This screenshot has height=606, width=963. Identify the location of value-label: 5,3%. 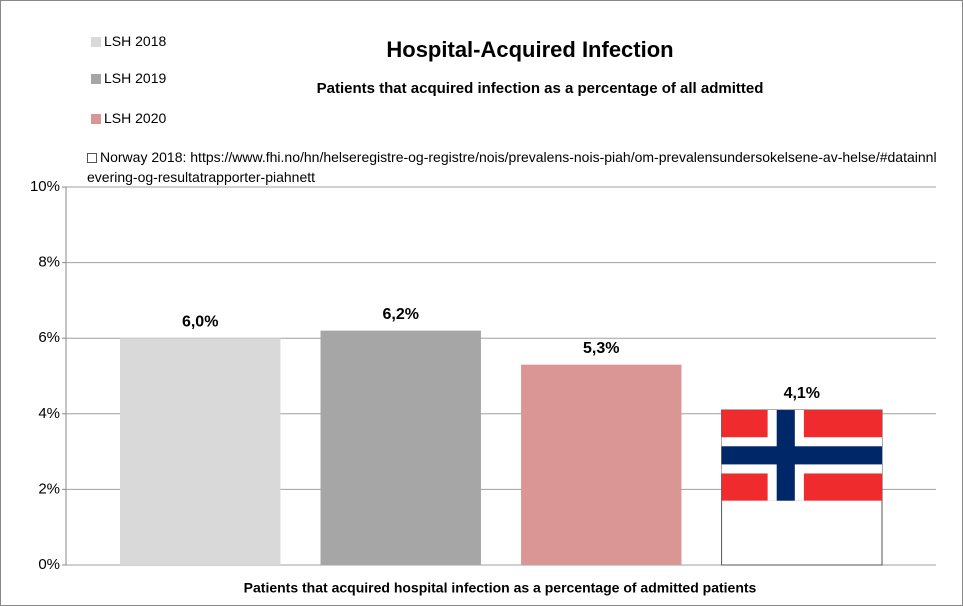
(601, 348).